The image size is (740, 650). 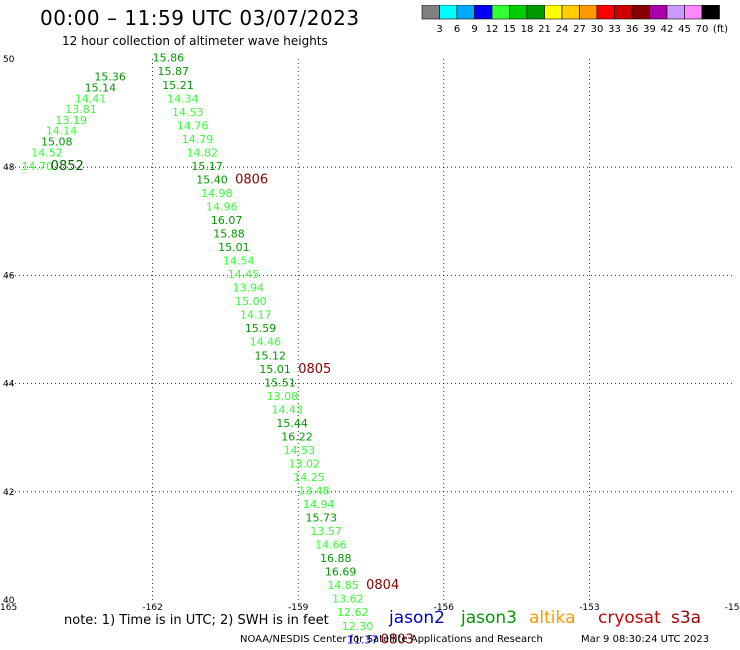 What do you see at coordinates (686, 618) in the screenshot?
I see `mission-legend-s3a: s3a` at bounding box center [686, 618].